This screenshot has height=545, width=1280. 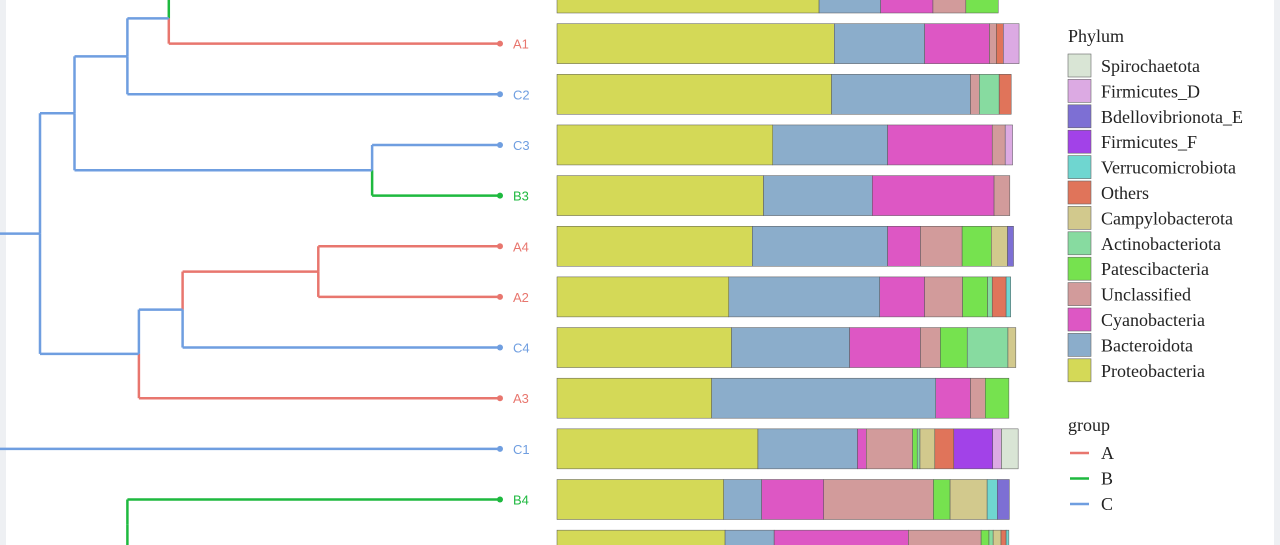 What do you see at coordinates (1172, 117) in the screenshot?
I see `legend-label-bdellovibrionota_e: Bdellovibrionota_E` at bounding box center [1172, 117].